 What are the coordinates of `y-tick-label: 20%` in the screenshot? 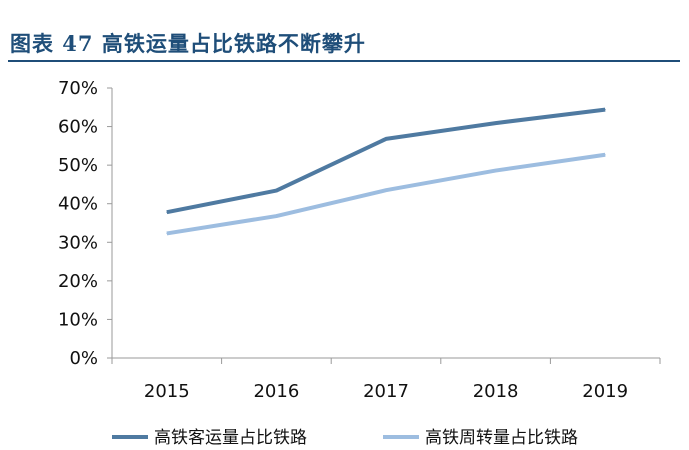 It's located at (78, 281).